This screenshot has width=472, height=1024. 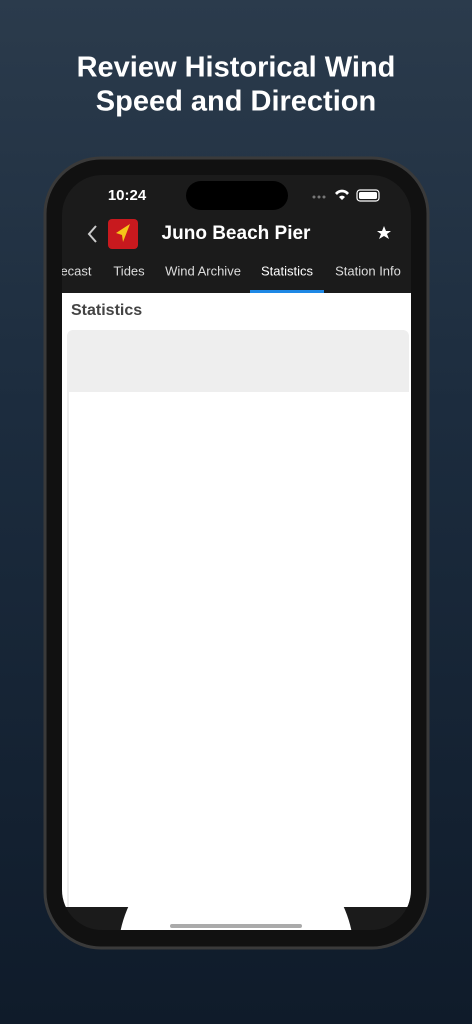 I want to click on status-icons, so click(x=346, y=195).